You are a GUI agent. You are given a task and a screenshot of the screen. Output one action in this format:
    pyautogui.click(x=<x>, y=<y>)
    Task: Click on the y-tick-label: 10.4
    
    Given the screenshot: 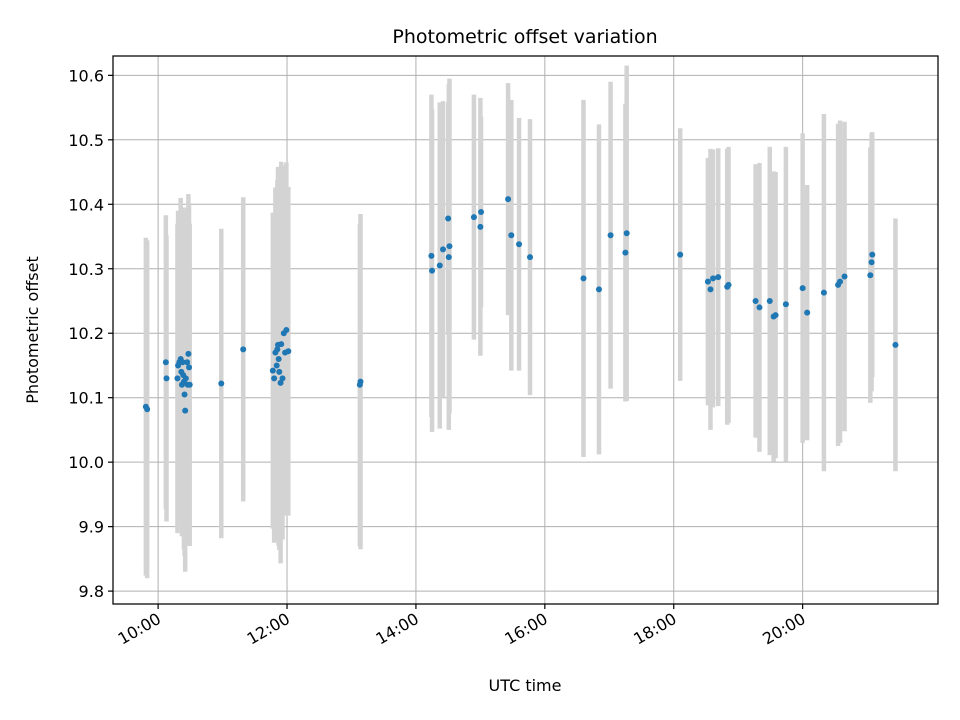 What is the action you would take?
    pyautogui.click(x=86, y=204)
    